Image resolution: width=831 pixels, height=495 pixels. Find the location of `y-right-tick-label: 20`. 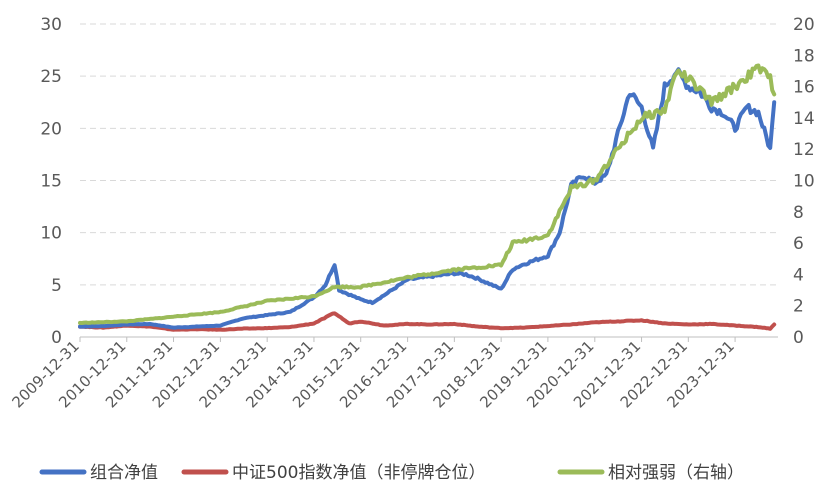

y-right-tick-label: 20 is located at coordinates (804, 25).